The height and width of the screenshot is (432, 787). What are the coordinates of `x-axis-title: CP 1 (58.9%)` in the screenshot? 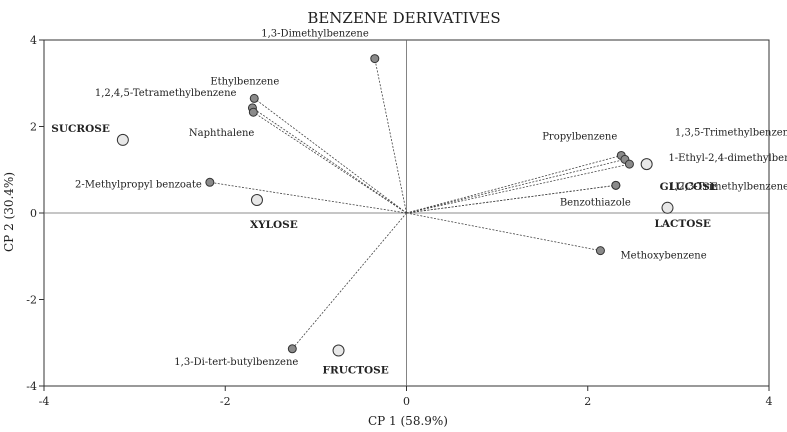 It's located at (408, 421).